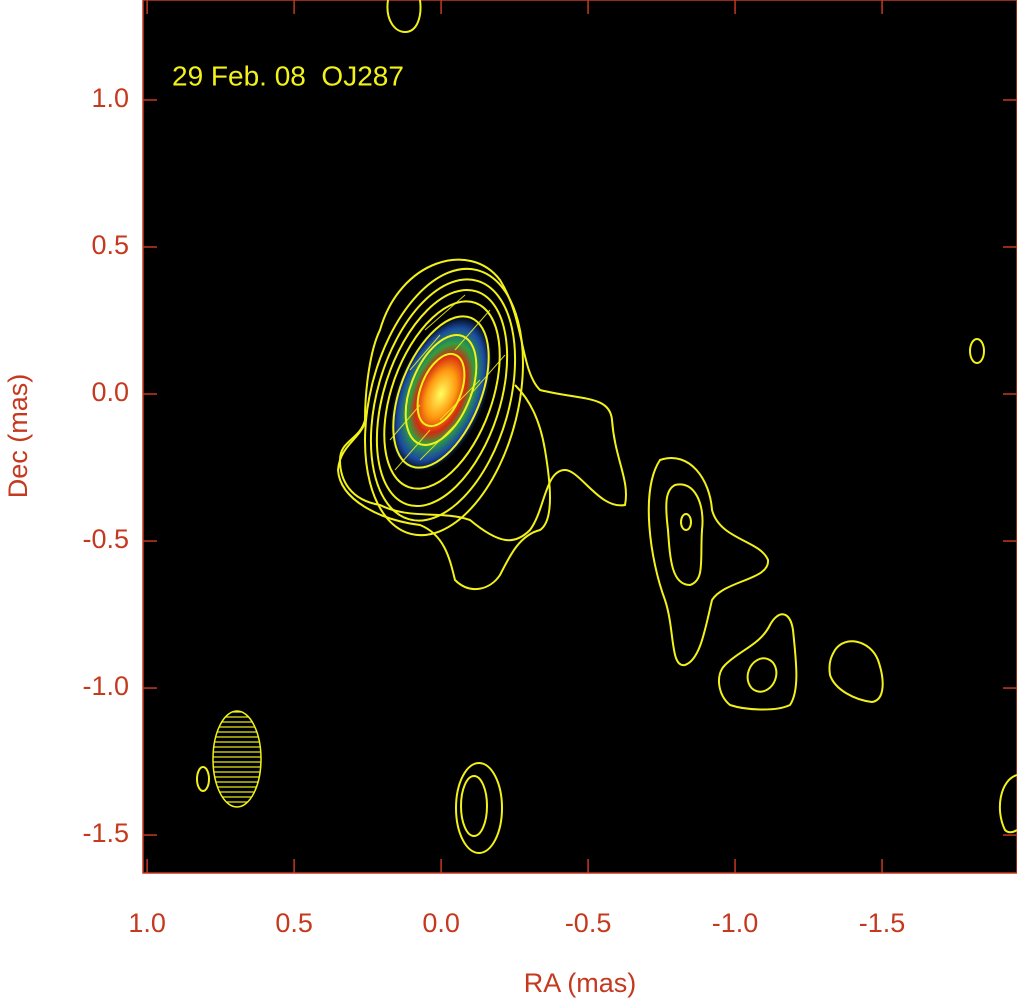  Describe the element at coordinates (105, 833) in the screenshot. I see `y-tick-label: -1.5` at that location.